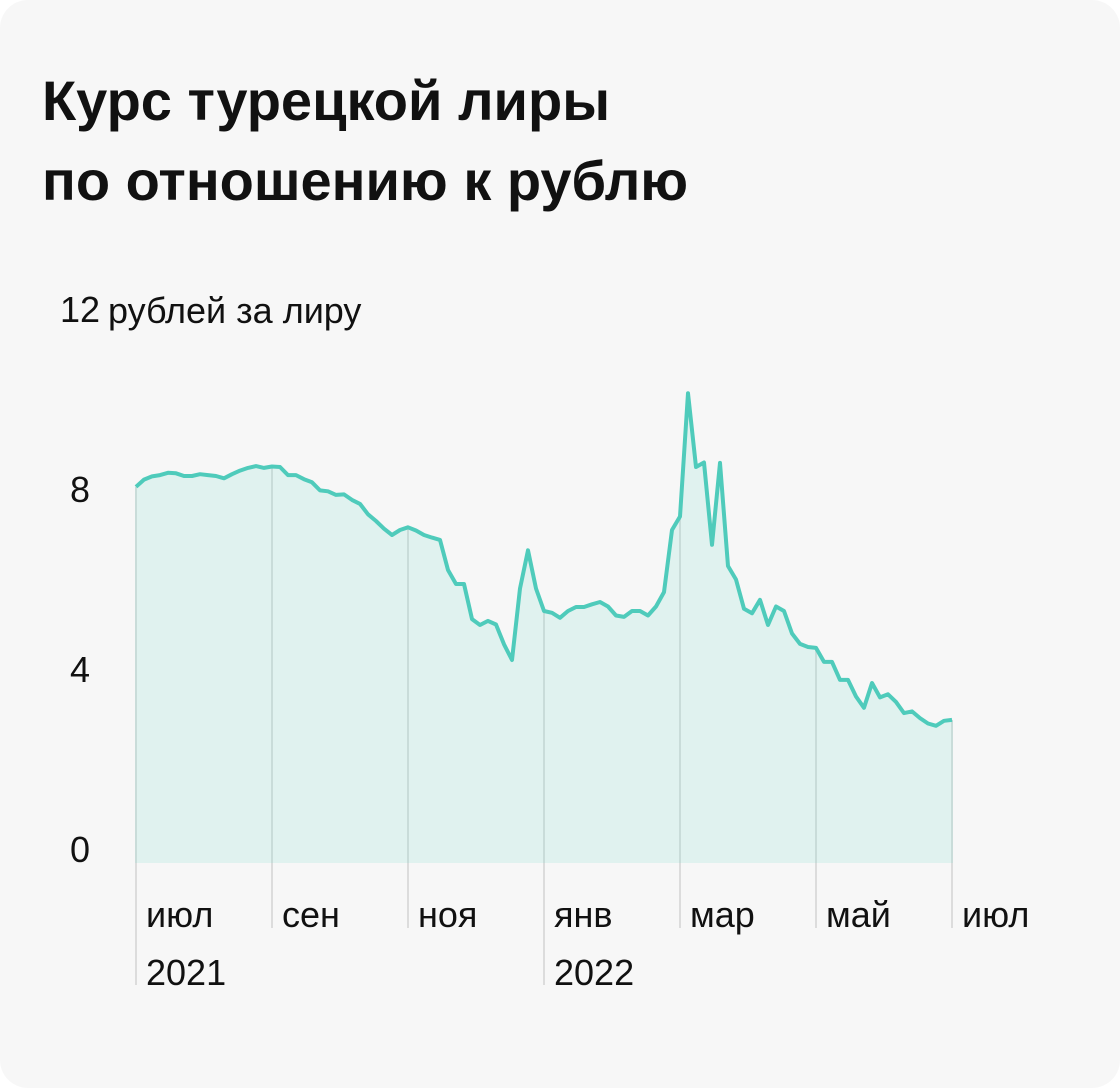  What do you see at coordinates (447, 914) in the screenshot?
I see `x-tick-label: ноя` at bounding box center [447, 914].